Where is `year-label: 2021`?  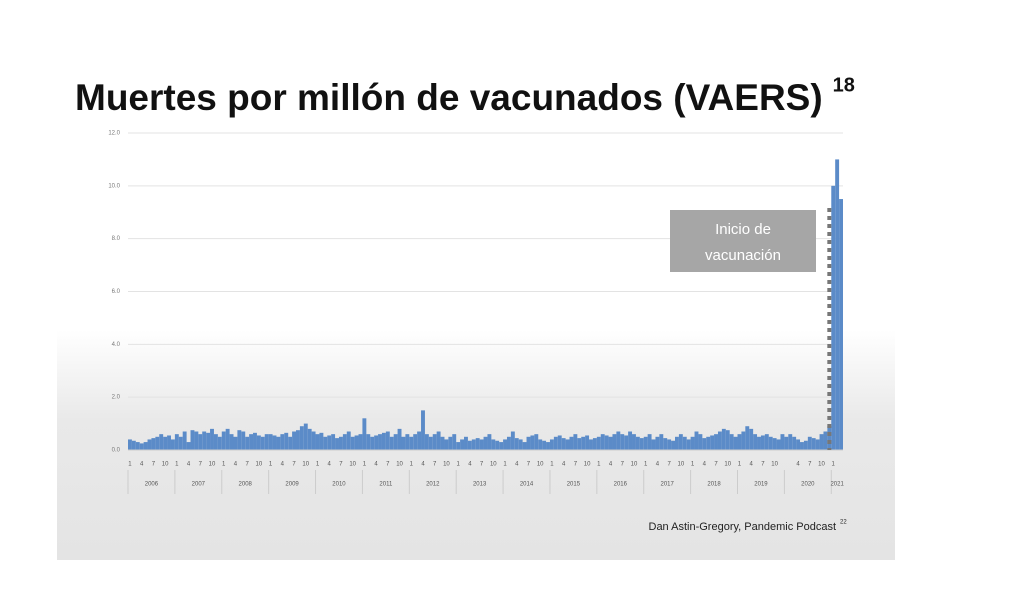 year-label: 2021 is located at coordinates (837, 485).